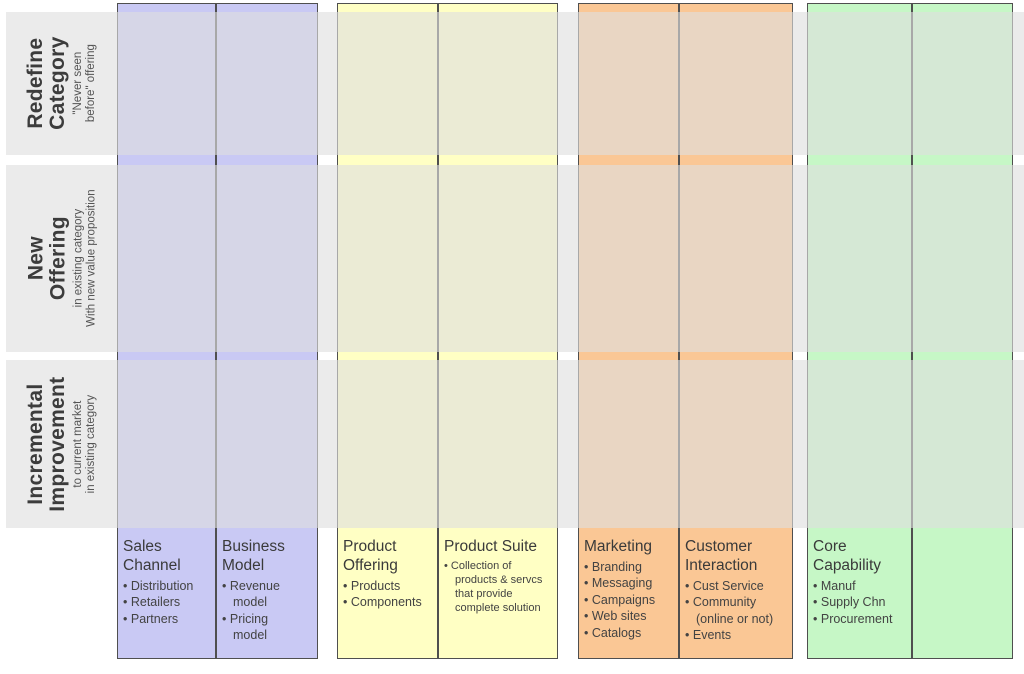 The image size is (1024, 674). I want to click on bullet-item: Community (online or not), so click(738, 610).